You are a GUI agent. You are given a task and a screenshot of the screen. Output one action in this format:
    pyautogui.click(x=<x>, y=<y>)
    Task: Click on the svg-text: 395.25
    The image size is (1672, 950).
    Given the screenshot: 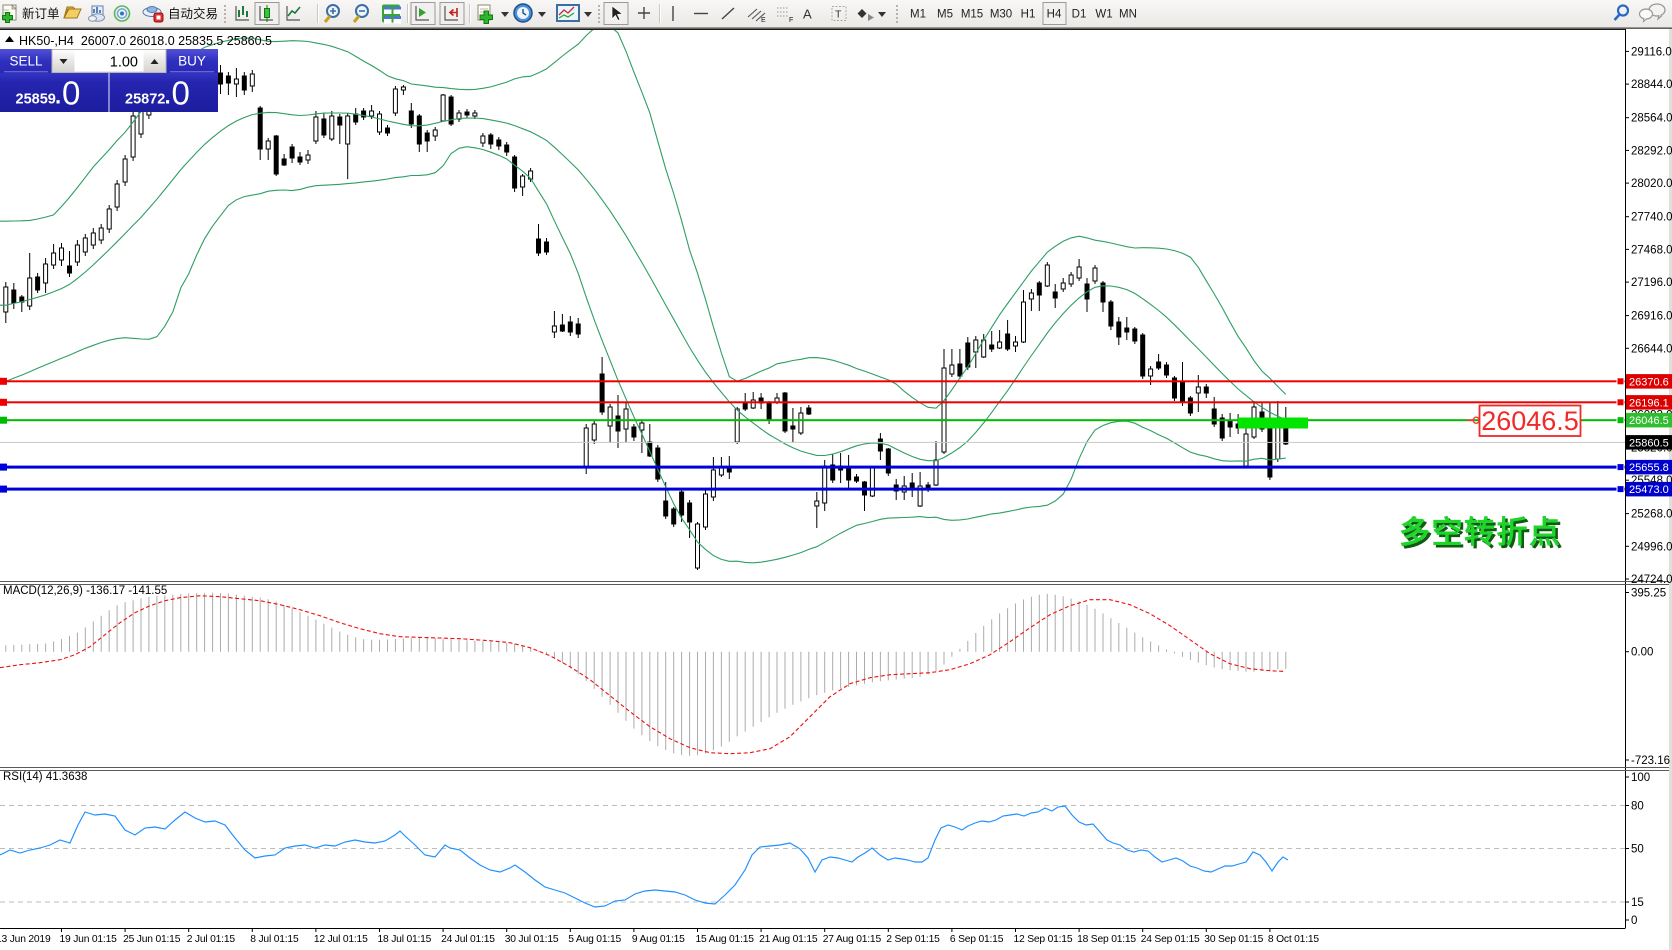 What is the action you would take?
    pyautogui.click(x=1648, y=594)
    